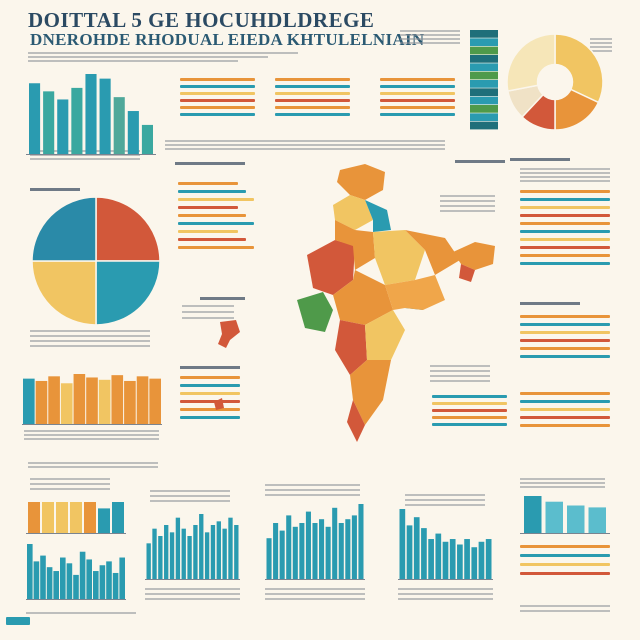 The width and height of the screenshot is (640, 640). I want to click on map-region-ne2, so click(467, 273).